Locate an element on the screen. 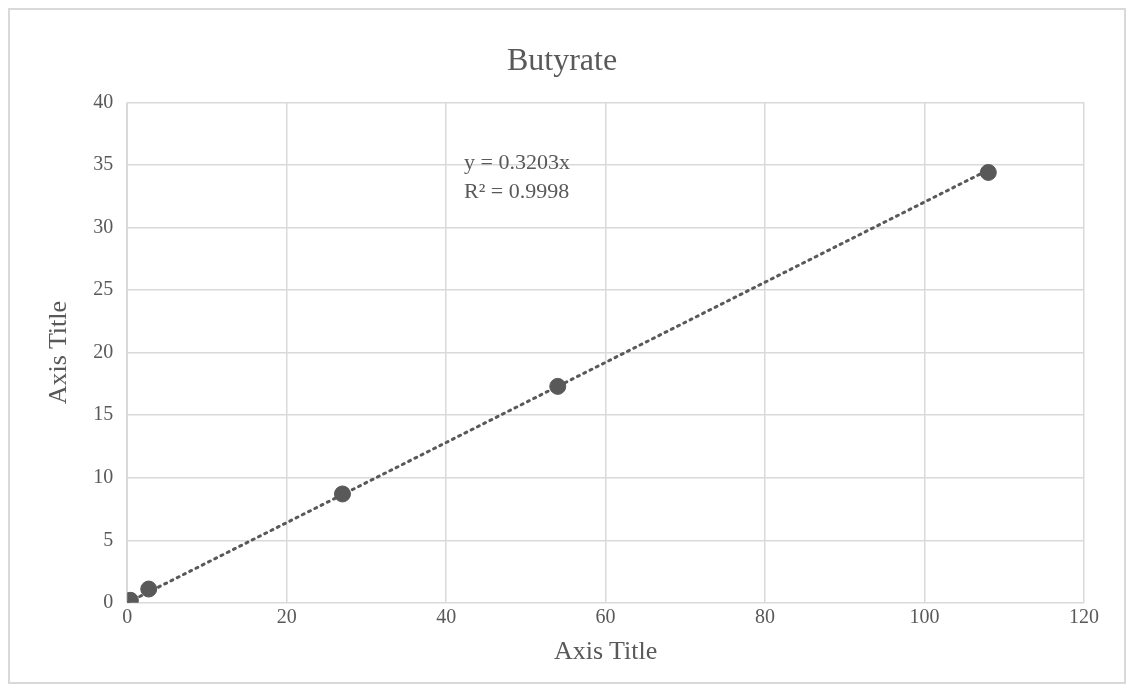 The height and width of the screenshot is (692, 1136). x-tick-label: 0 is located at coordinates (127, 616).